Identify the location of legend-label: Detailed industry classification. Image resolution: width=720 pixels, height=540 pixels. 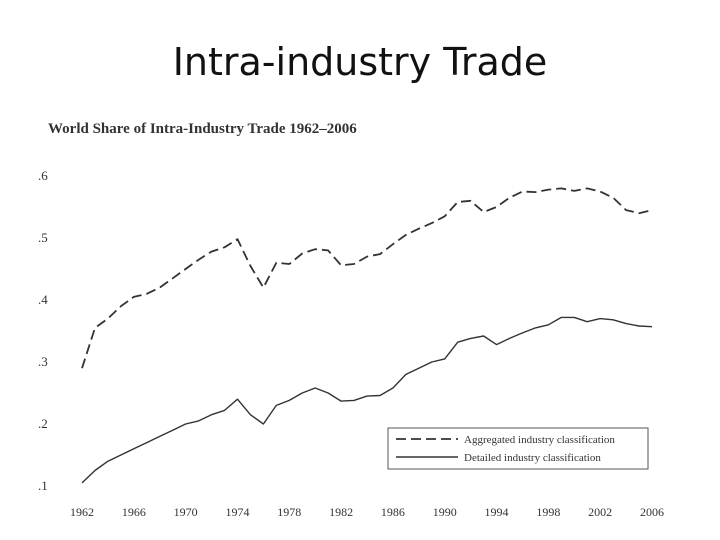
(532, 458).